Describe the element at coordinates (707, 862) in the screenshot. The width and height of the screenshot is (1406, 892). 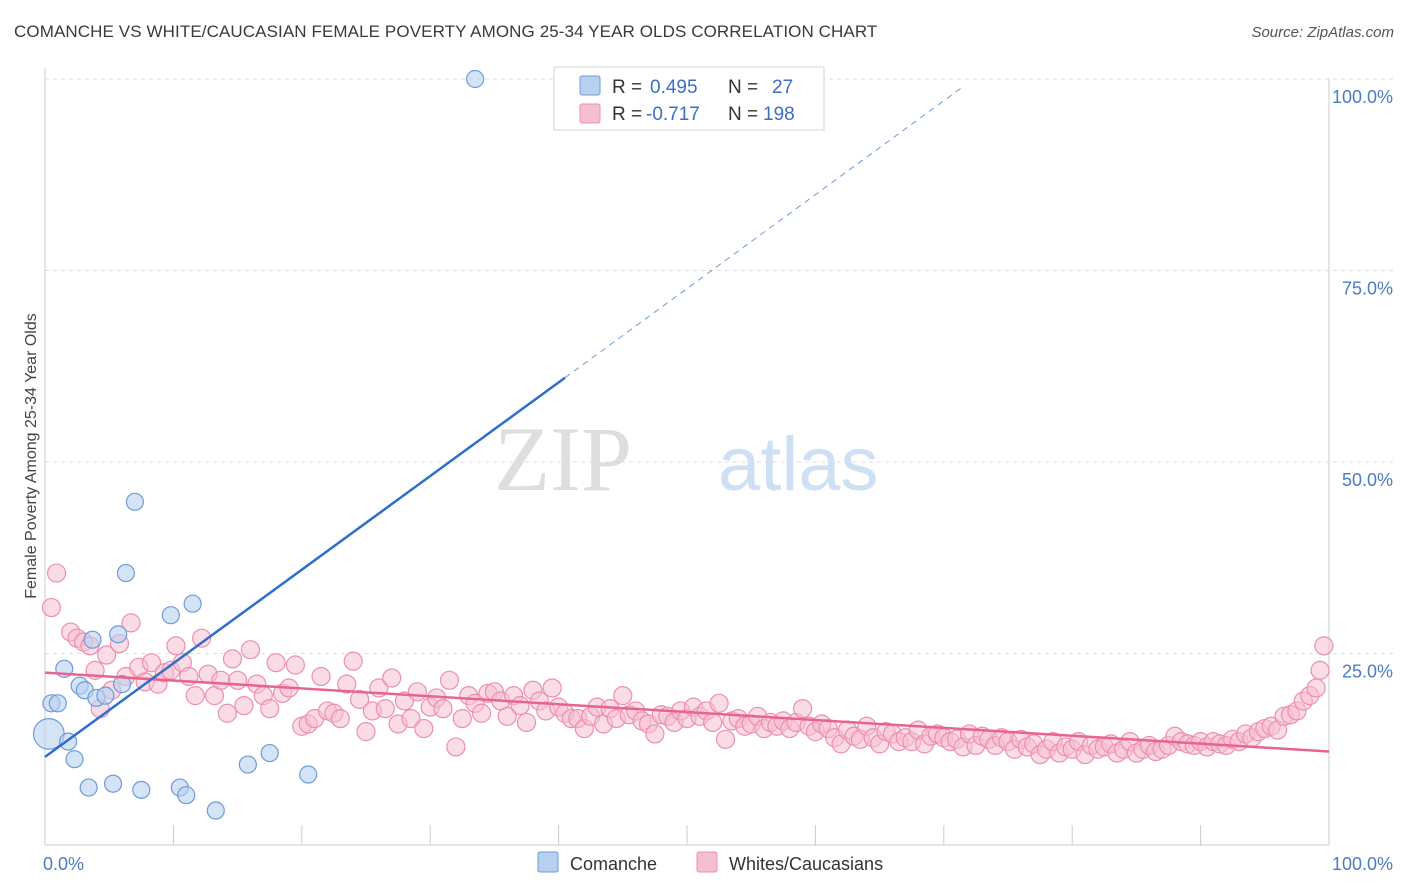
I see `bottom-legend-swatch-whites` at that location.